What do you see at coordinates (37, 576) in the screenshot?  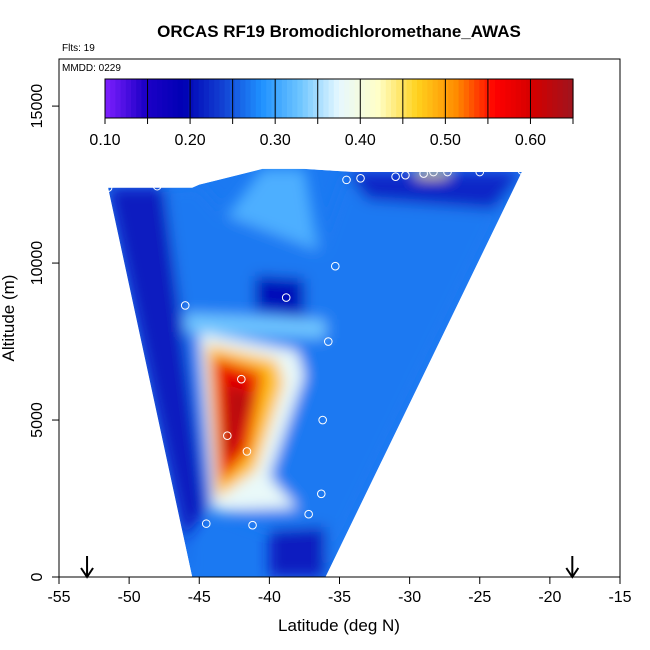 I see `y-tick-label-0: 0` at bounding box center [37, 576].